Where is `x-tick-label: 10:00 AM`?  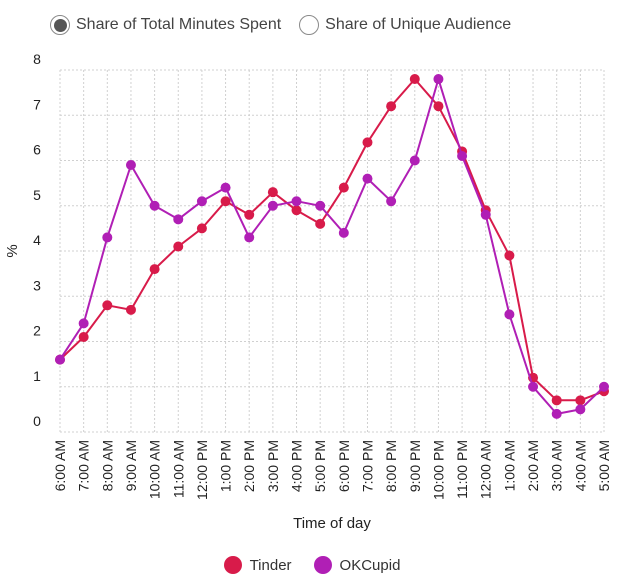 x-tick-label: 10:00 AM is located at coordinates (155, 469).